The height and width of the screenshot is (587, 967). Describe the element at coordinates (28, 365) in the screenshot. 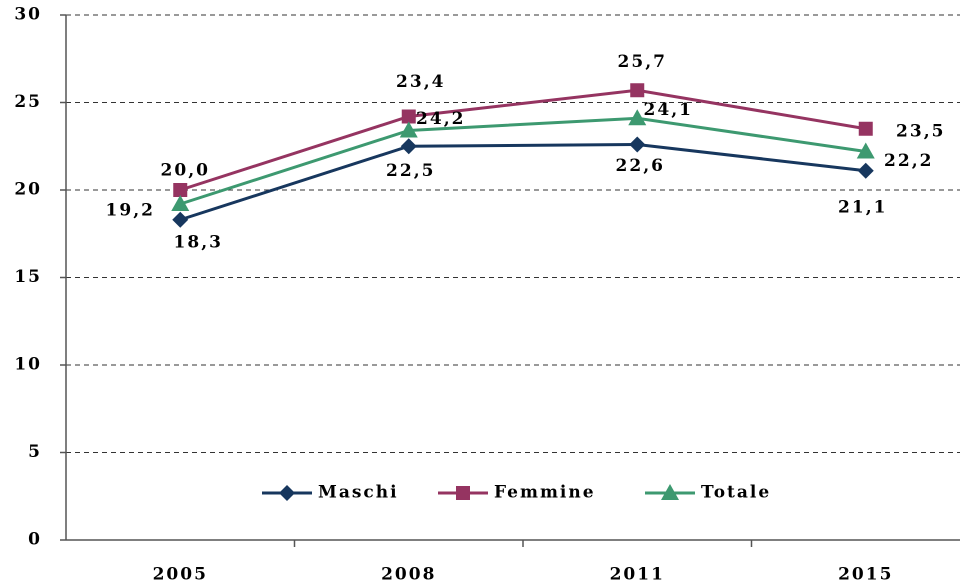

I see `y-tick-label: 10` at that location.